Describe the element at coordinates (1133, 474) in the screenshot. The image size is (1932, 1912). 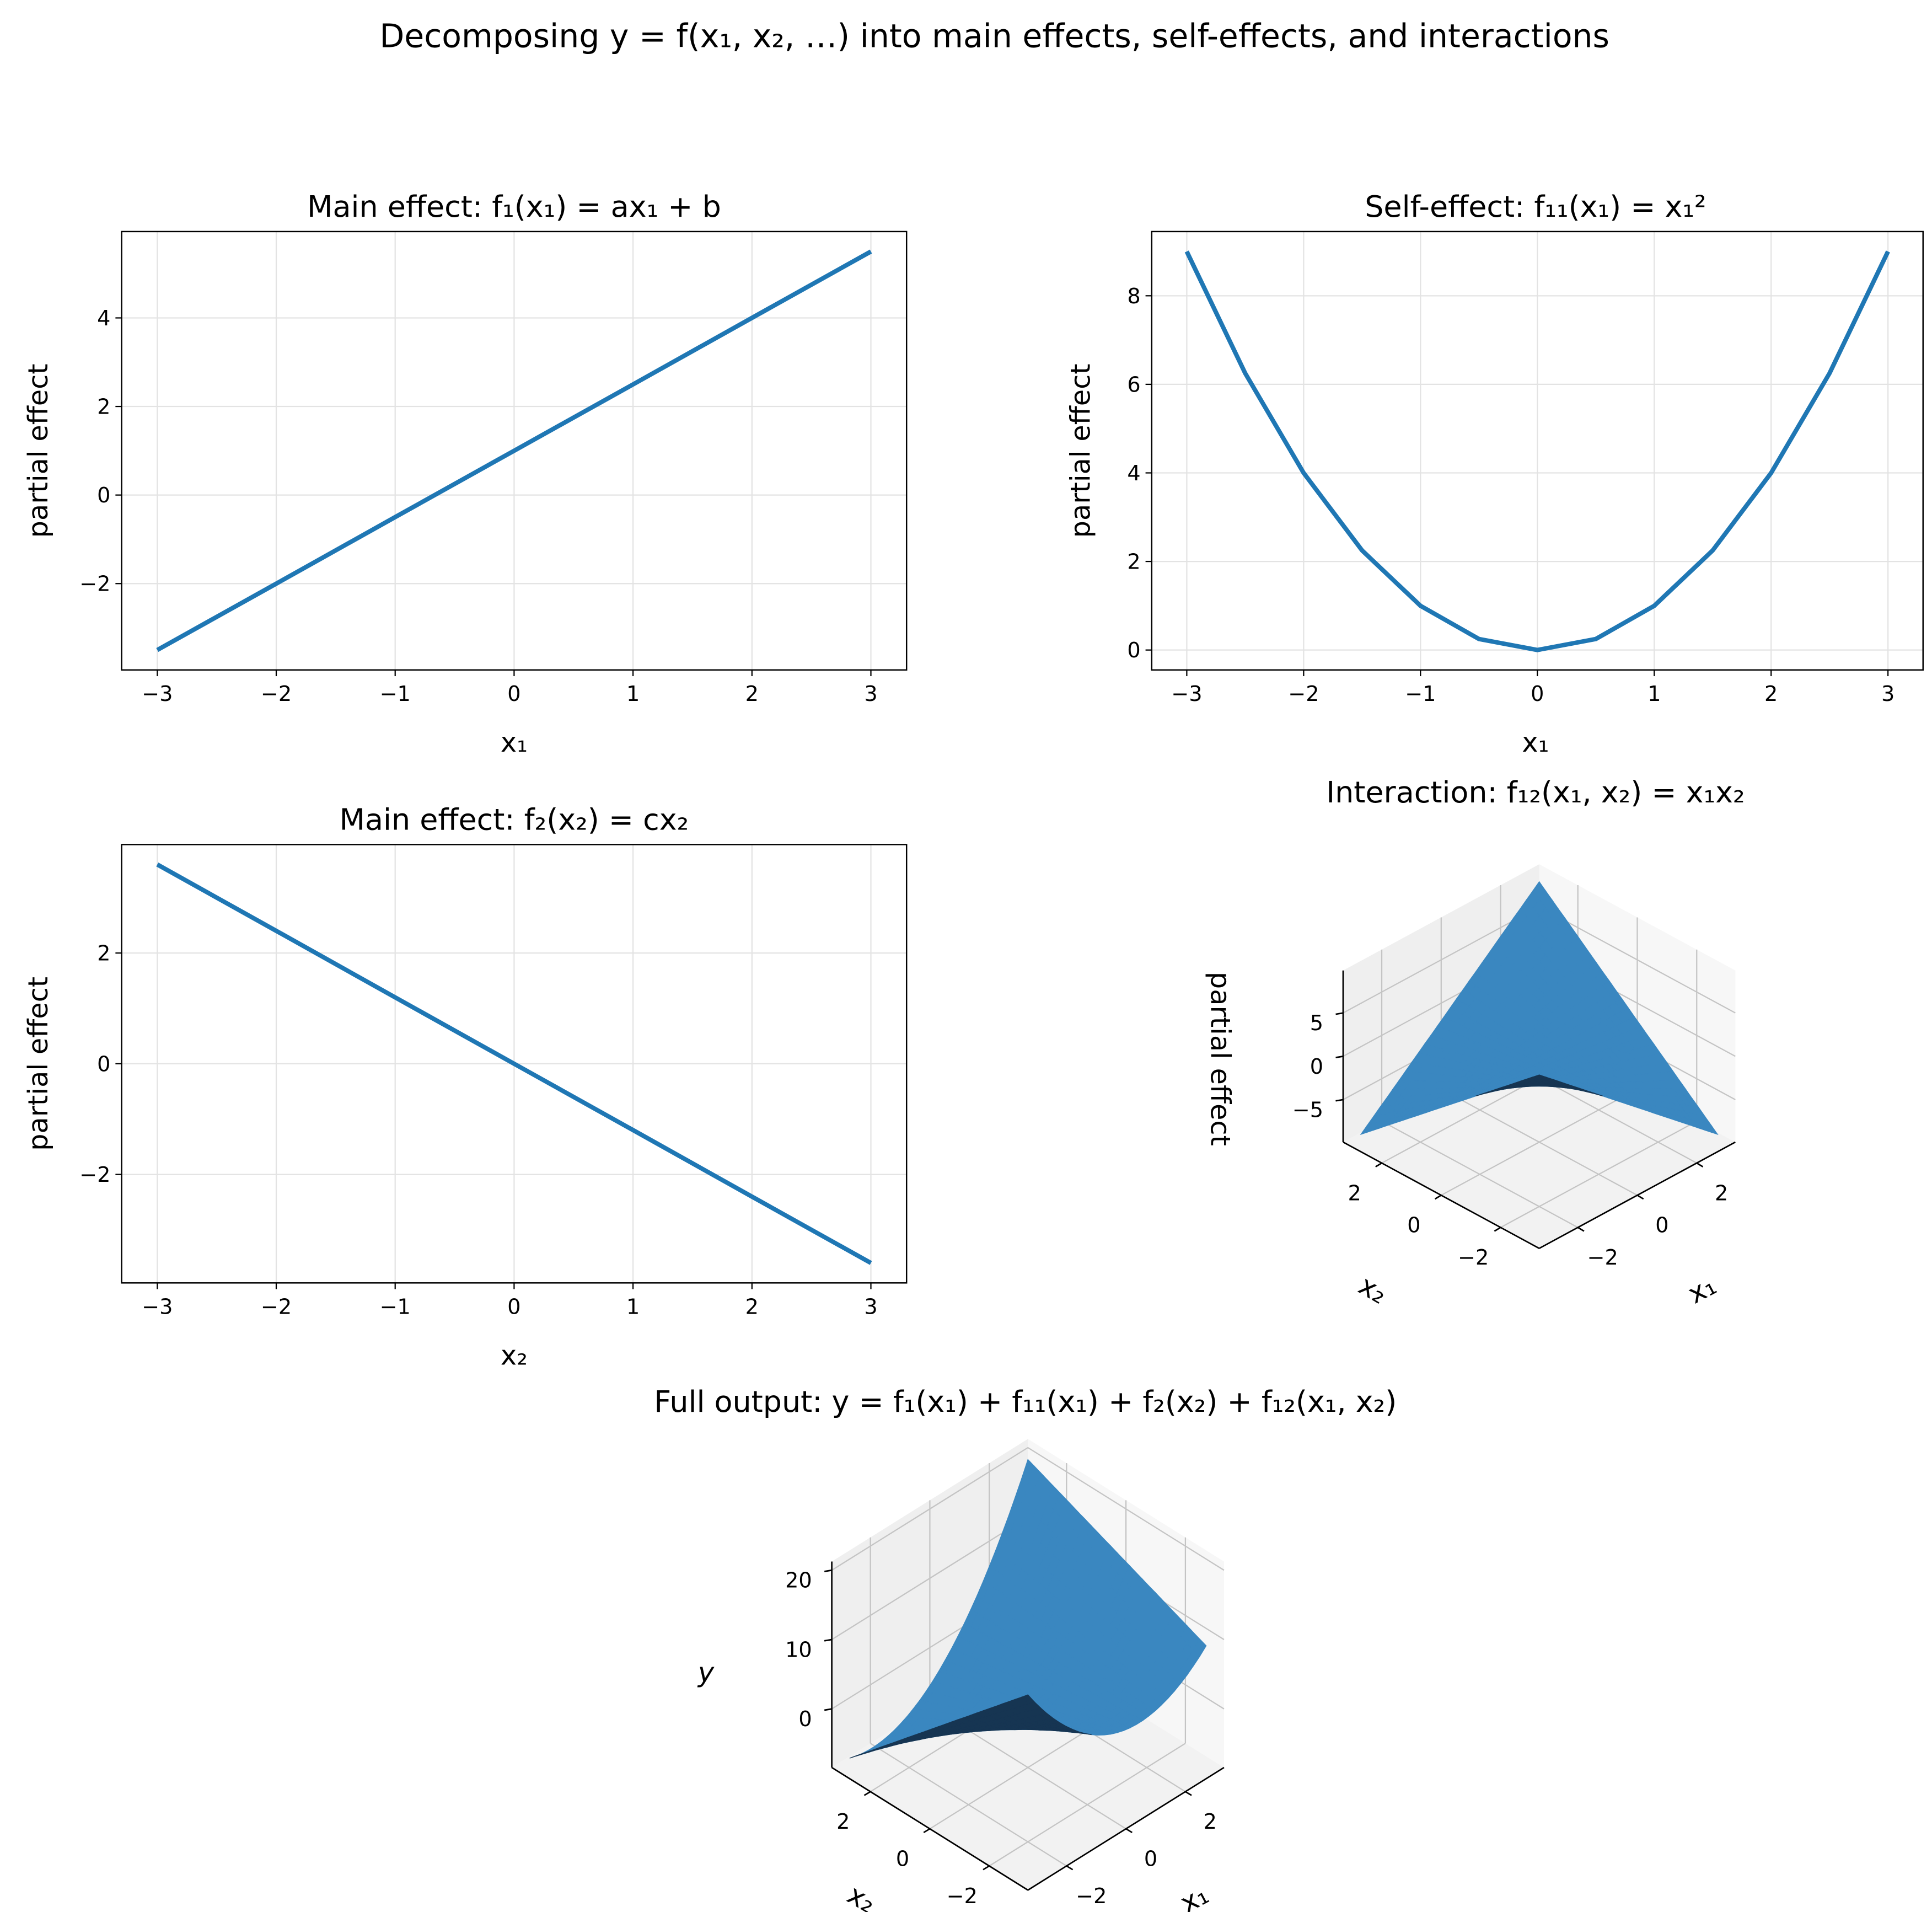
I see `plot2-ytick-label: 4` at that location.